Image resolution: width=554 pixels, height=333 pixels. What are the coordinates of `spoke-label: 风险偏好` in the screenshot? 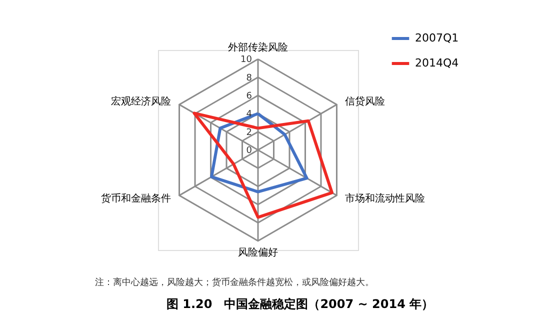 It's located at (258, 252).